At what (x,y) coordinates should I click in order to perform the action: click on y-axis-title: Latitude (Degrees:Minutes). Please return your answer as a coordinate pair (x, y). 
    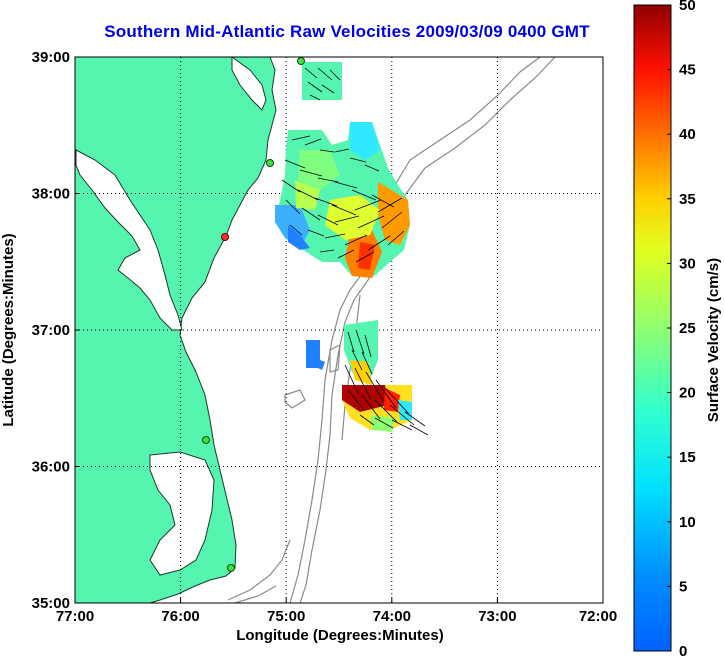
    Looking at the image, I should click on (8, 329).